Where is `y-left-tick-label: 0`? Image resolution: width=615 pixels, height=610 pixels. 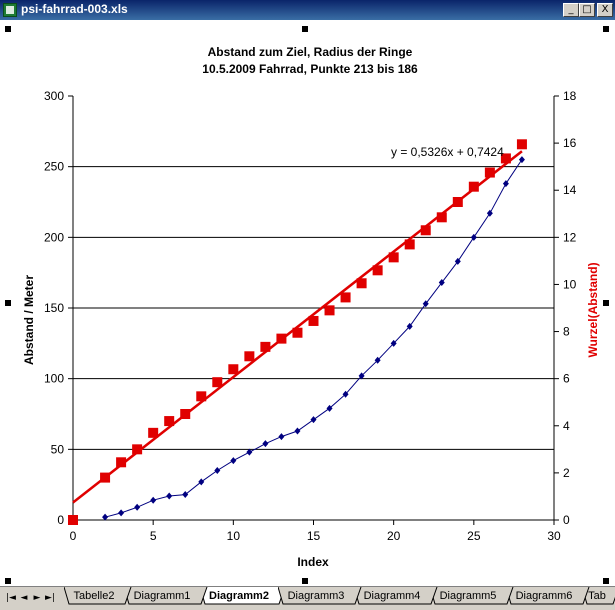 y-left-tick-label: 0 is located at coordinates (60, 520).